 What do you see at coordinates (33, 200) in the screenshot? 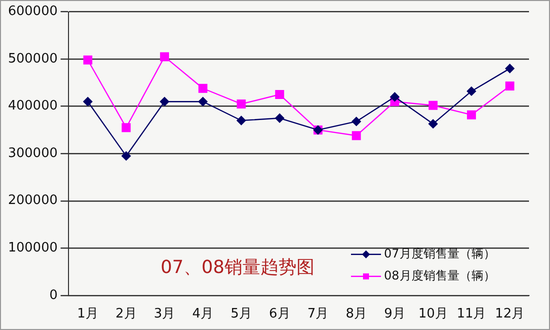
I see `y-tick-label: 200000` at bounding box center [33, 200].